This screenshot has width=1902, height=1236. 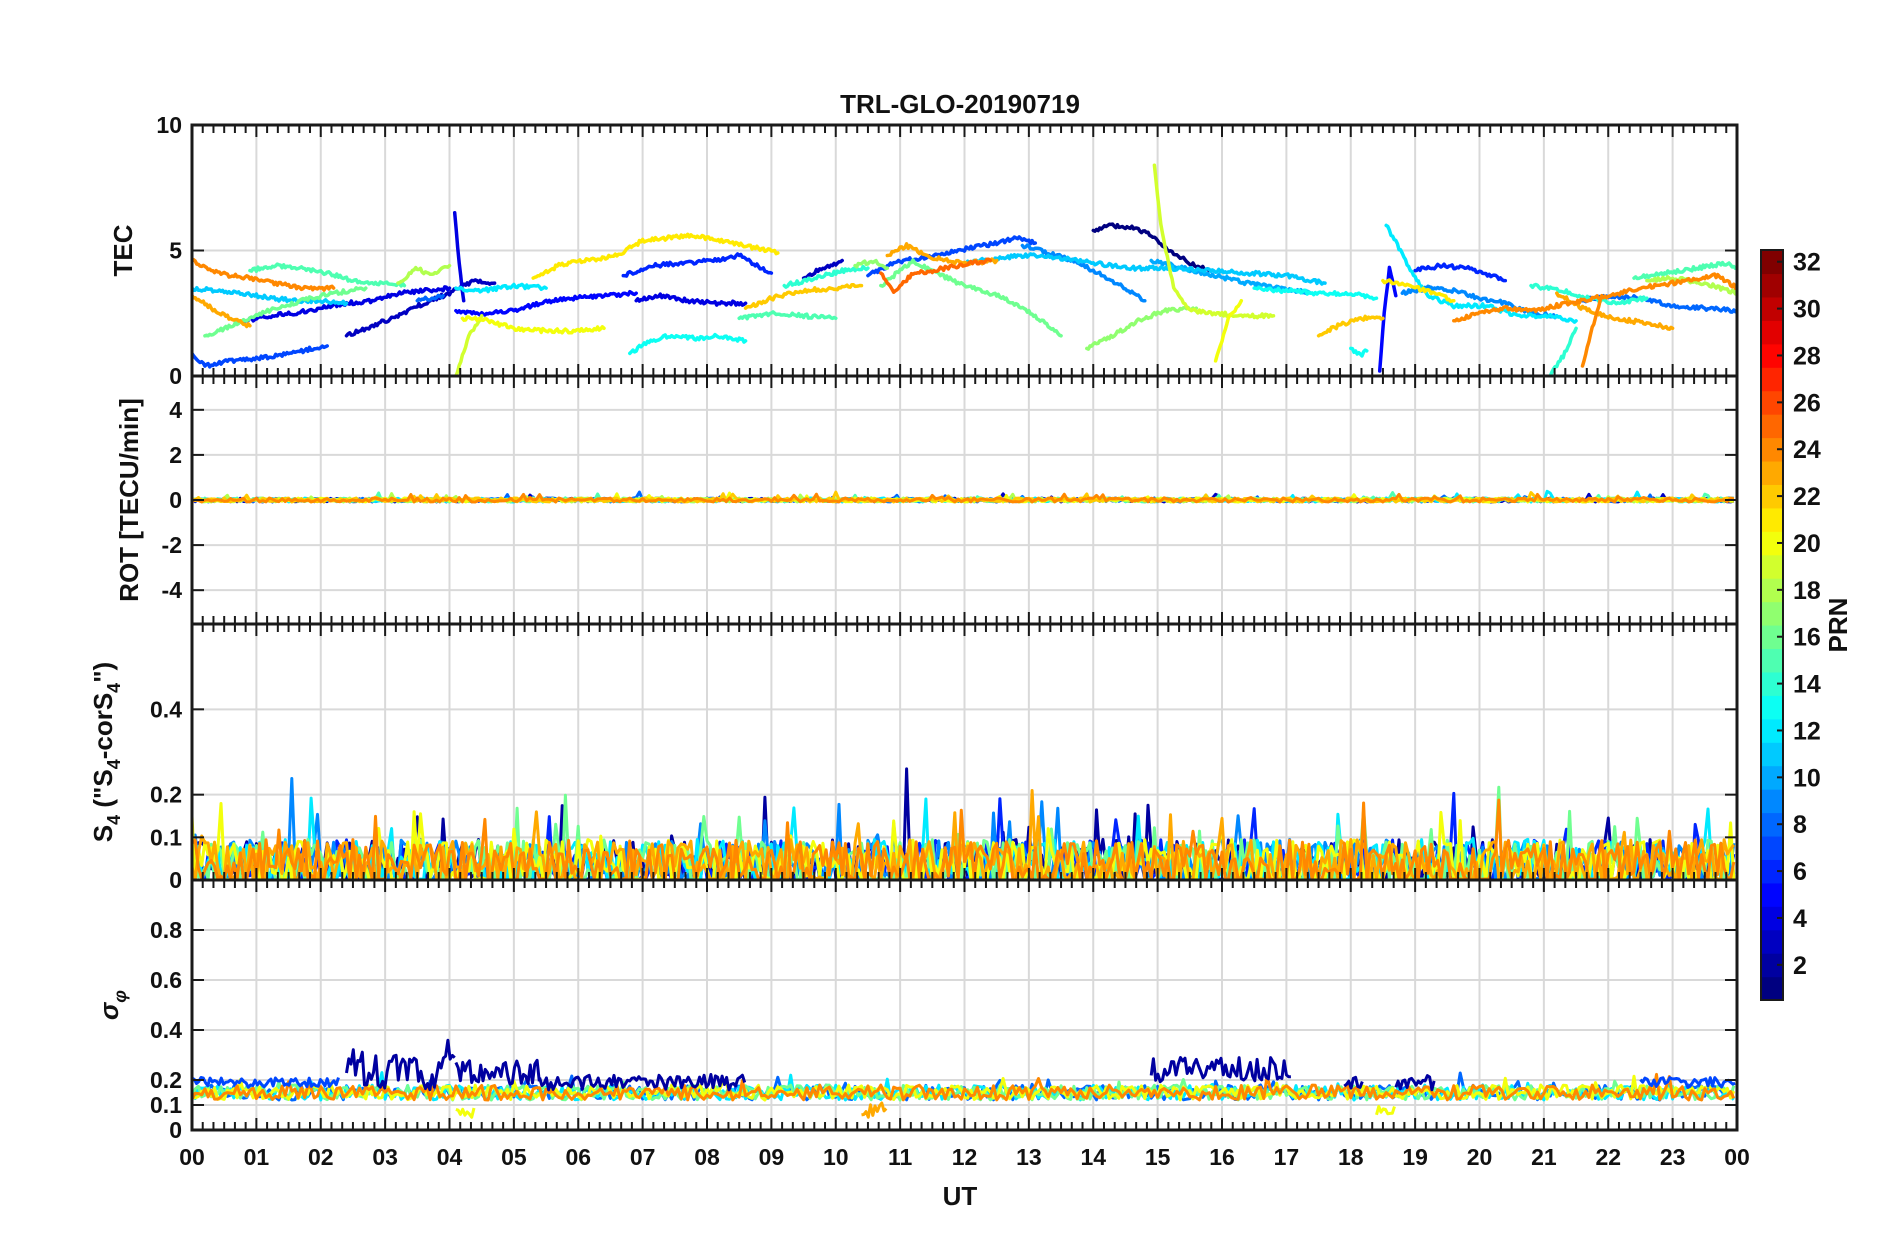 What do you see at coordinates (1807, 638) in the screenshot?
I see `colorbar-tick-label: 16` at bounding box center [1807, 638].